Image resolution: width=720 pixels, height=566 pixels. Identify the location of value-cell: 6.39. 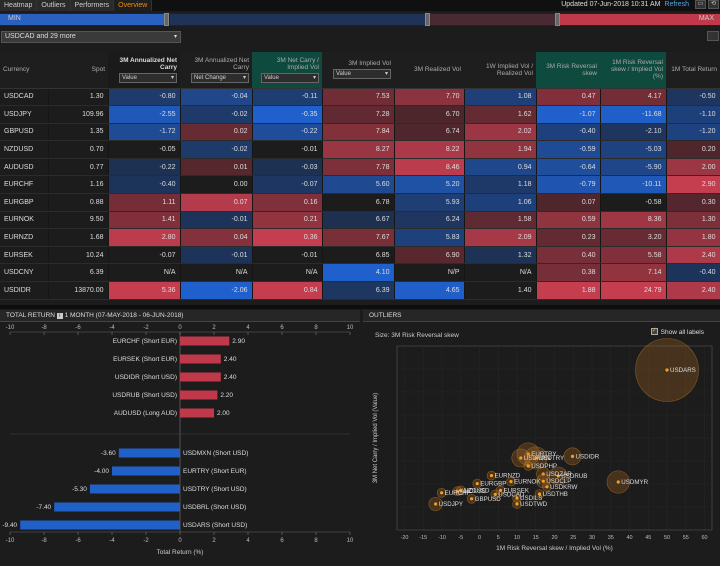
(358, 290).